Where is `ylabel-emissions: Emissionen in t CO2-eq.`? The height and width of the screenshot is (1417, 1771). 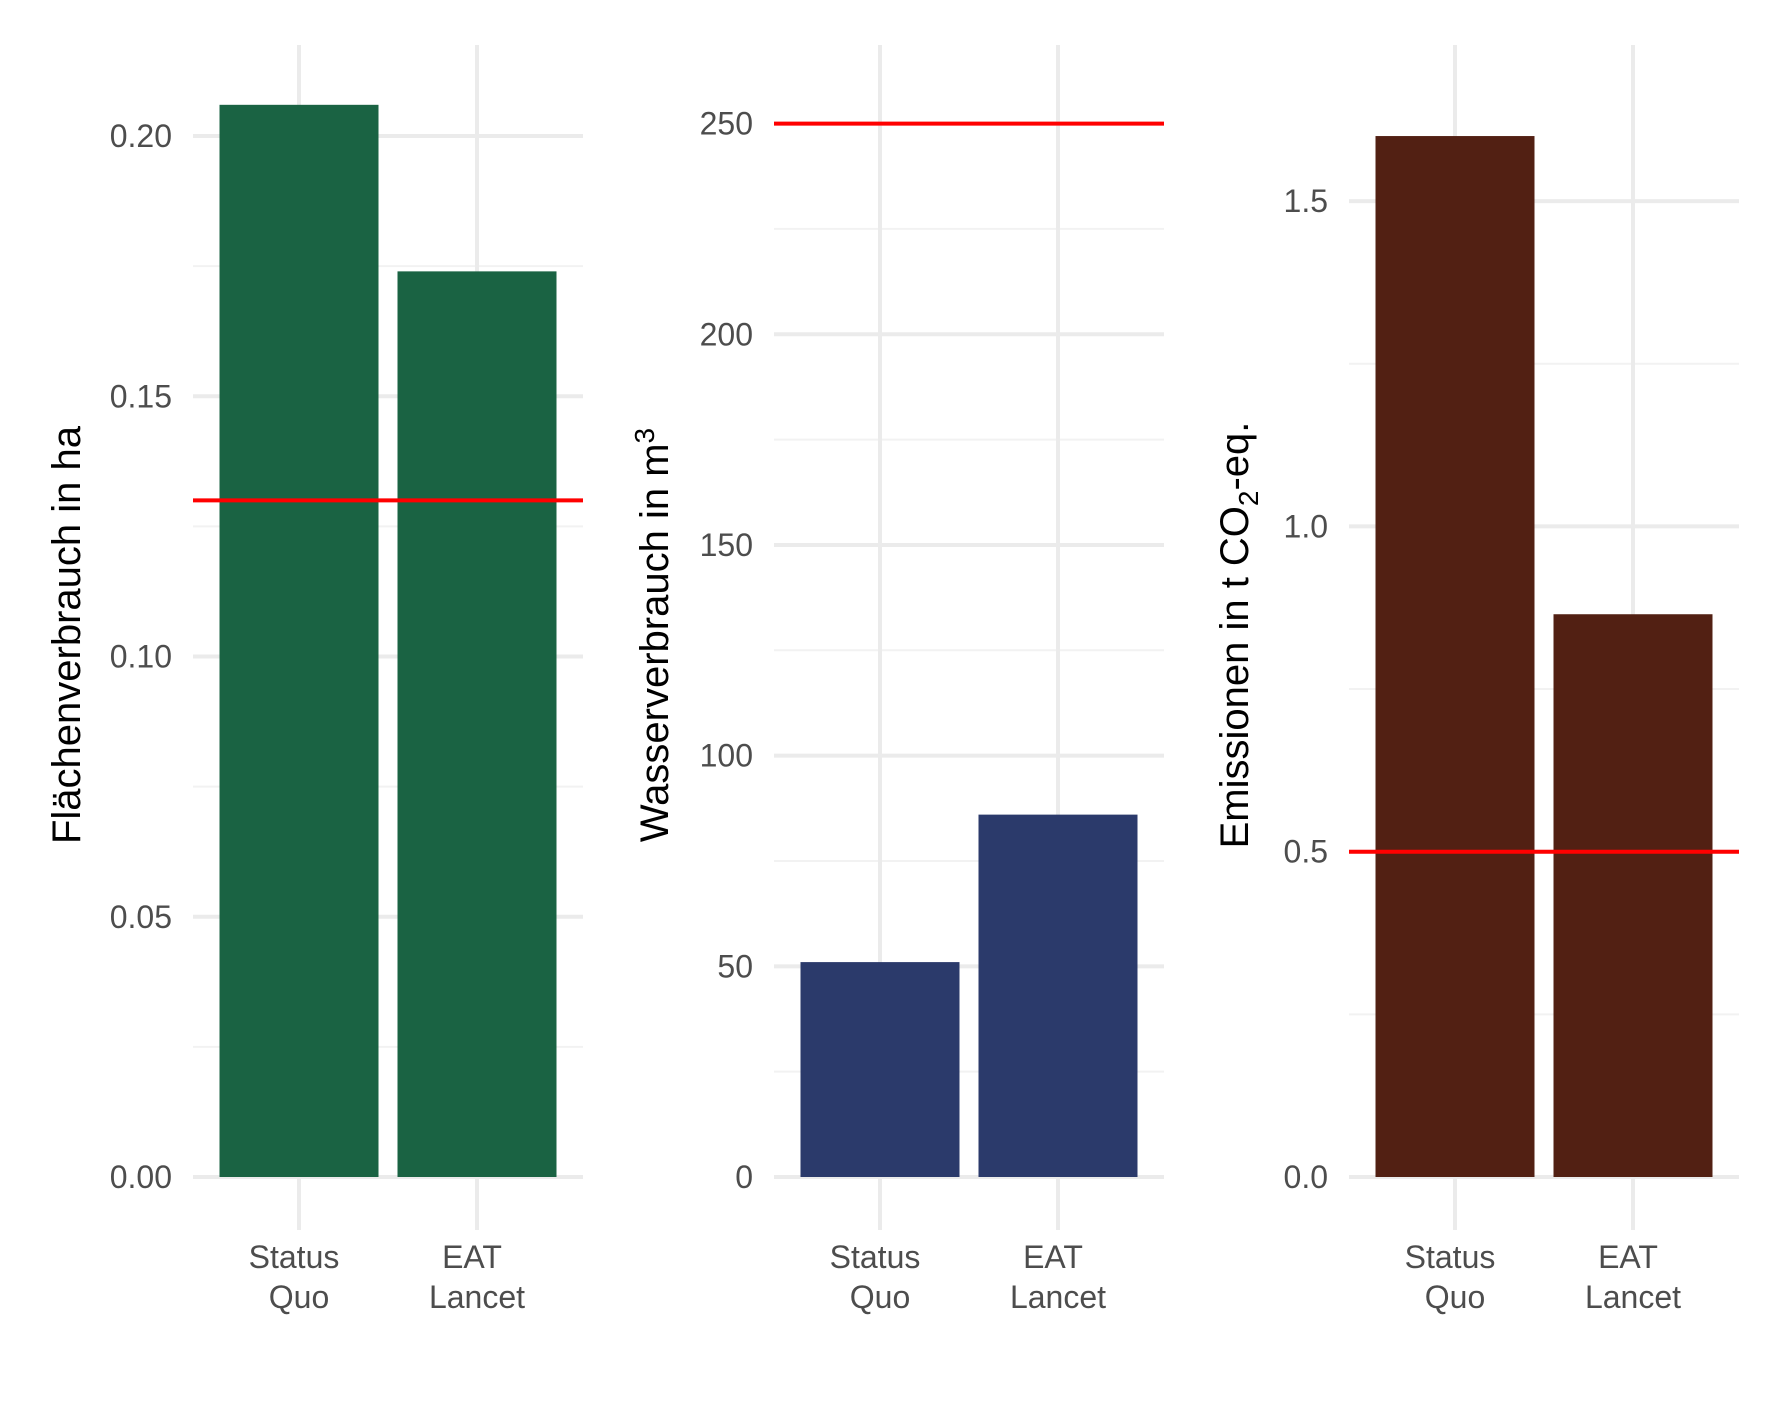 ylabel-emissions: Emissionen in t CO2-eq. is located at coordinates (1238, 635).